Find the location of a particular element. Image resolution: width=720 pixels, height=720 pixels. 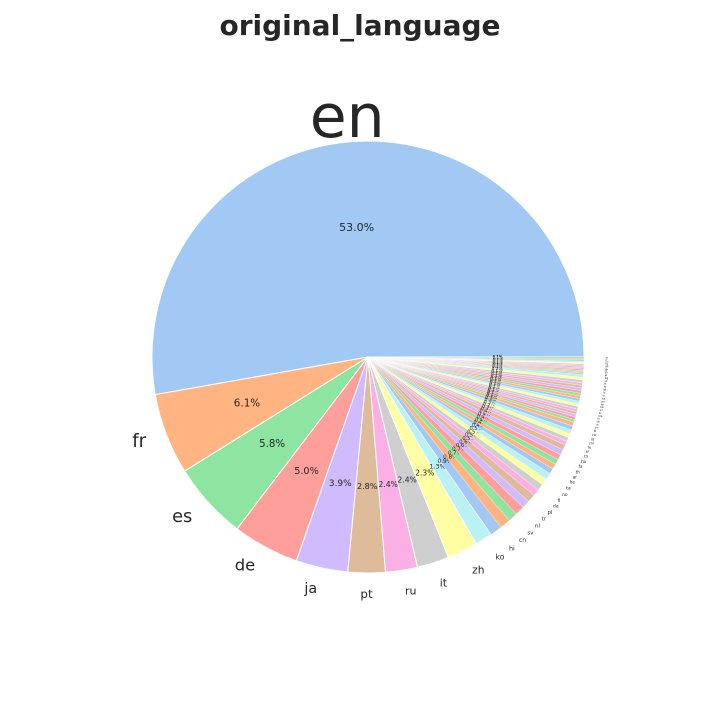

slice-label: sl is located at coordinates (605, 384).